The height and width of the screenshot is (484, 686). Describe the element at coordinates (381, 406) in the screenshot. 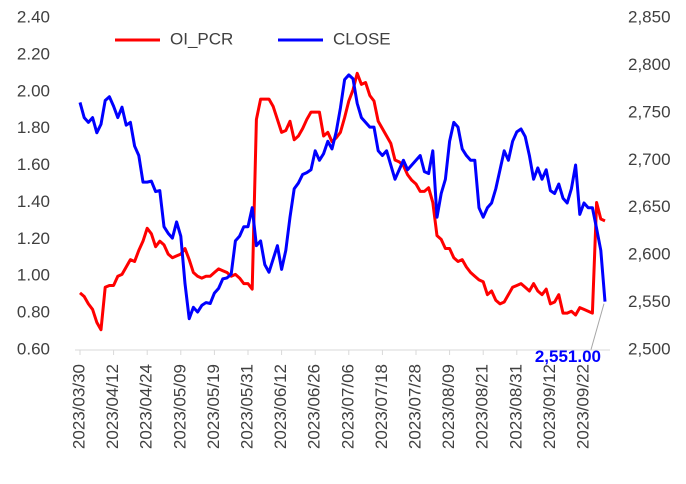

I see `x-tick-label: 2023/07/18` at that location.